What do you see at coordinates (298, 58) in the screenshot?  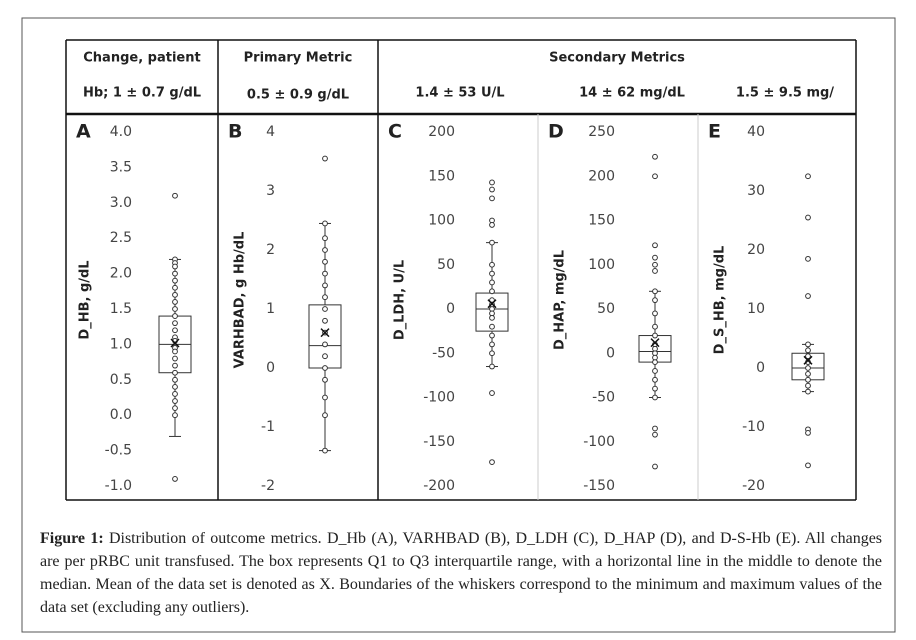 I see `header: Primary Metric` at bounding box center [298, 58].